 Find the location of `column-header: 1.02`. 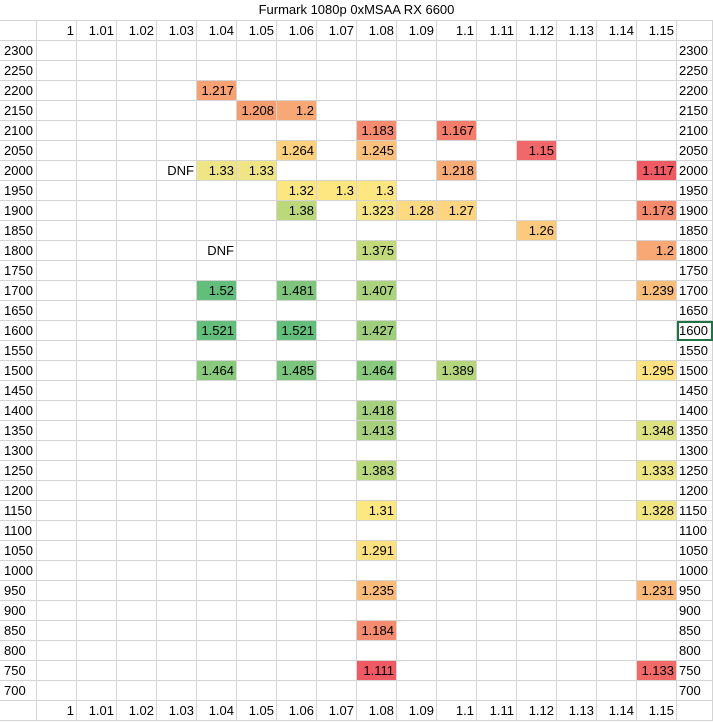

column-header: 1.02 is located at coordinates (137, 31).